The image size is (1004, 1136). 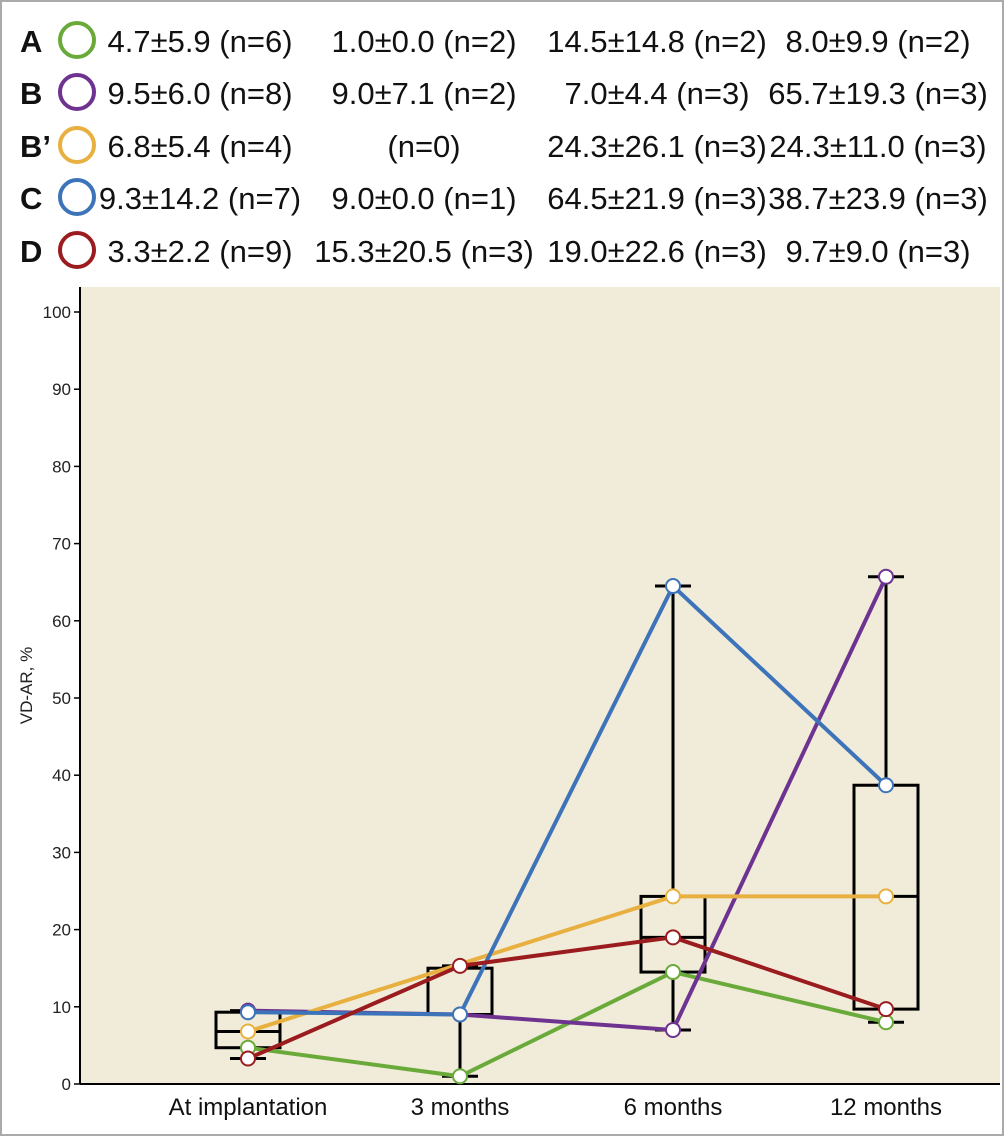 I want to click on legend-value: 15.3±20.5 (n=3), so click(x=424, y=251).